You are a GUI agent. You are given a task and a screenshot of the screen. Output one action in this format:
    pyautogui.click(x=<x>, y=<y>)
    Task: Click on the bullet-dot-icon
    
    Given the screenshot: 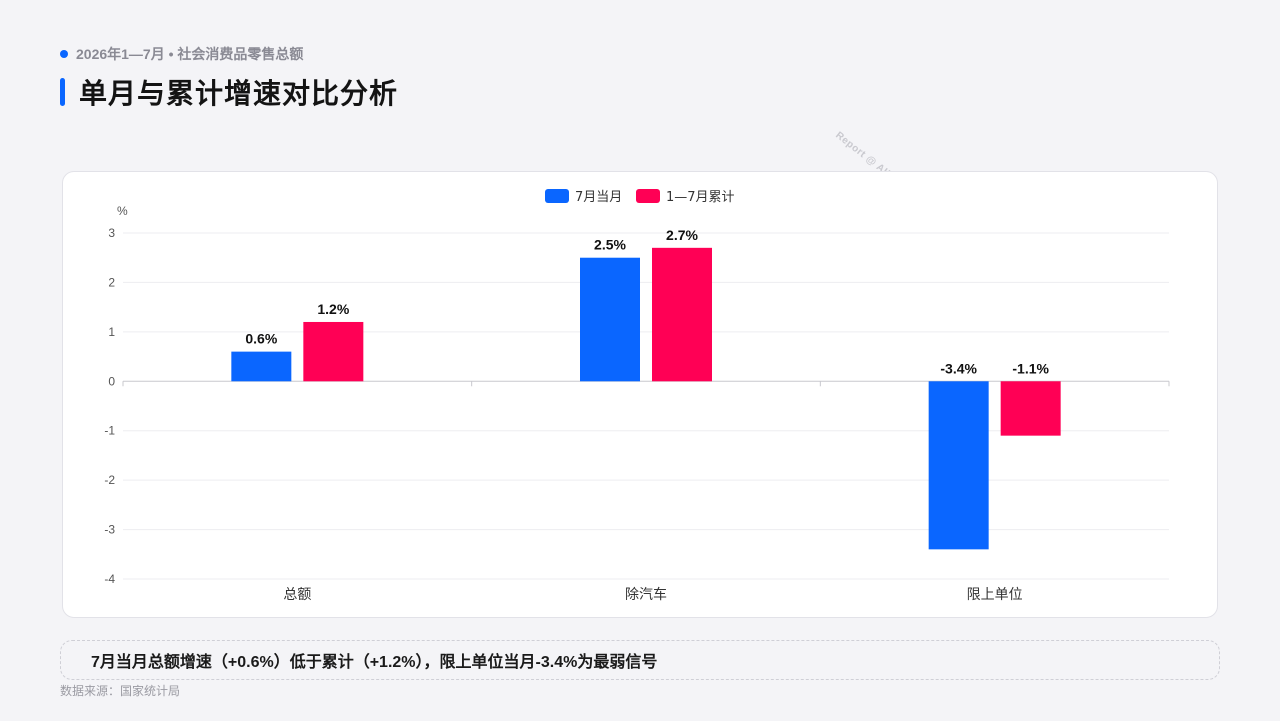 What is the action you would take?
    pyautogui.click(x=64, y=54)
    